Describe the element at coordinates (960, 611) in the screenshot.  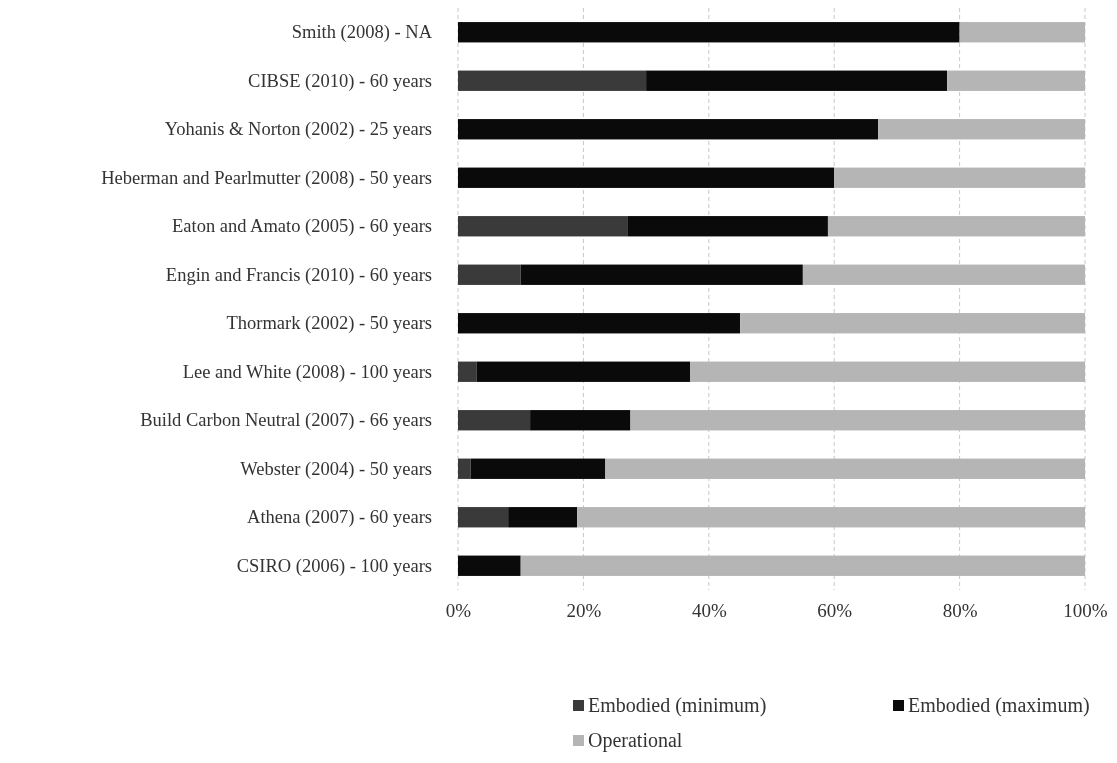
I see `x-tick-label: 80%` at that location.